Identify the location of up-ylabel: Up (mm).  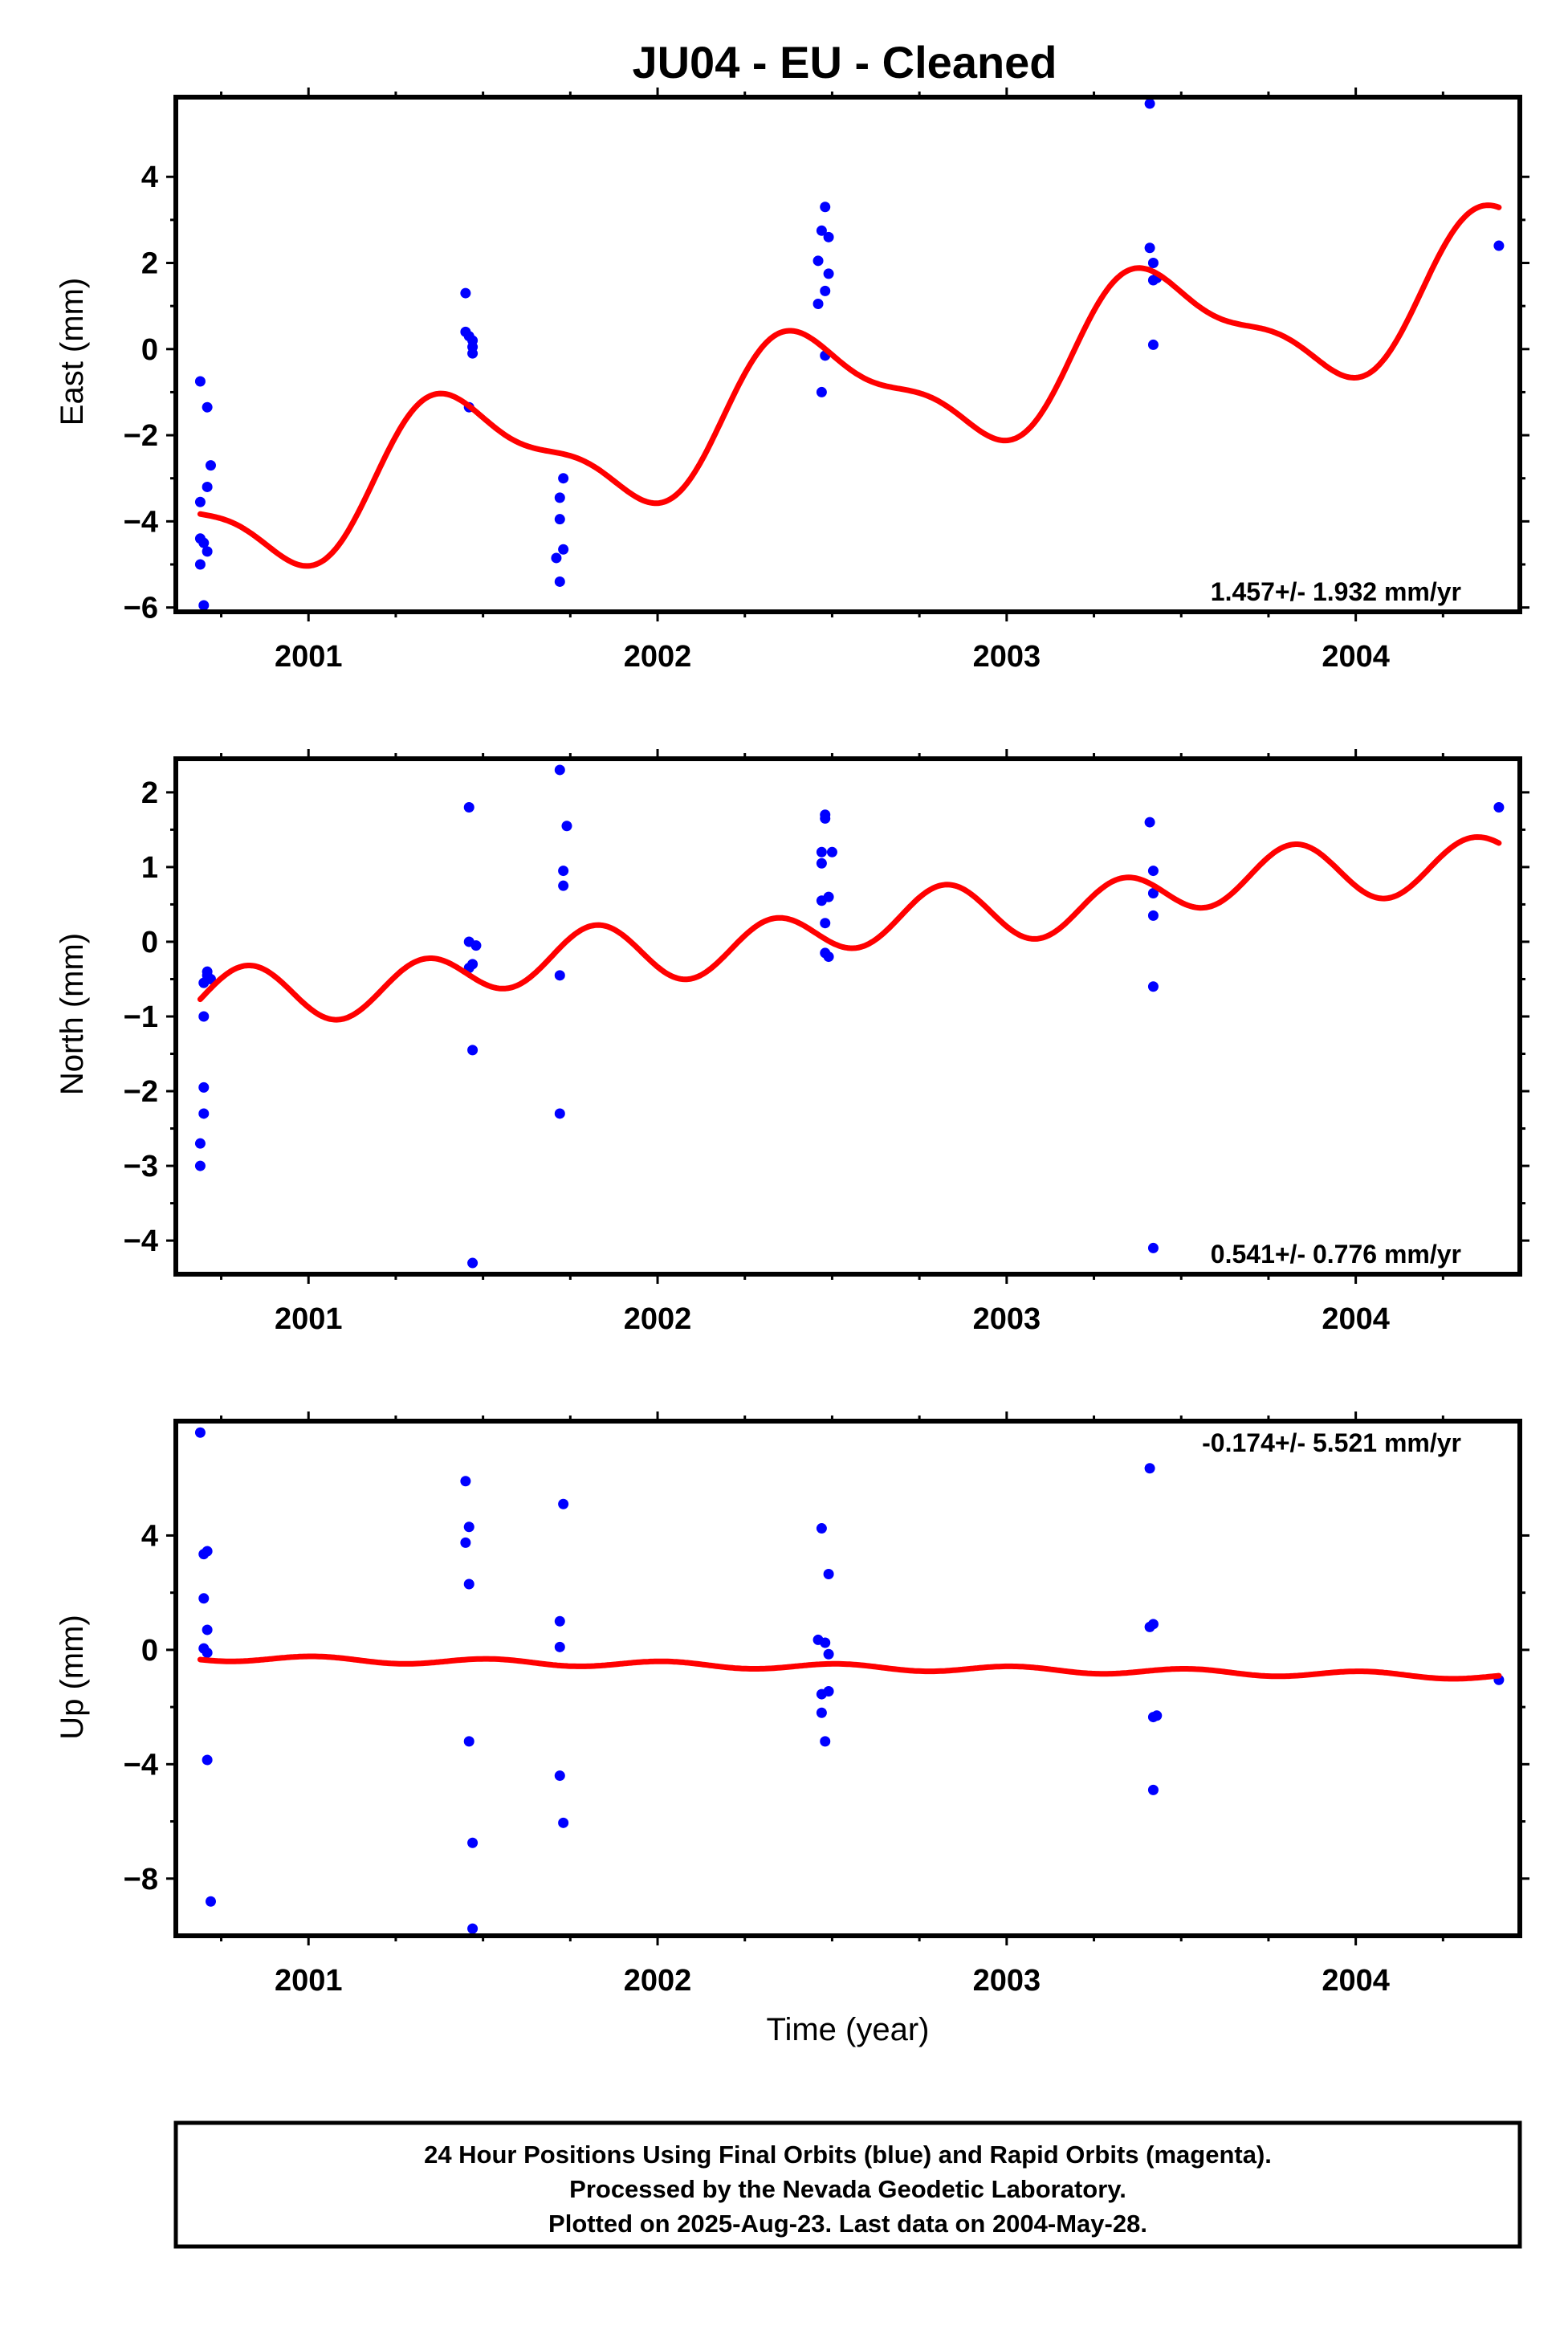
(72, 1677).